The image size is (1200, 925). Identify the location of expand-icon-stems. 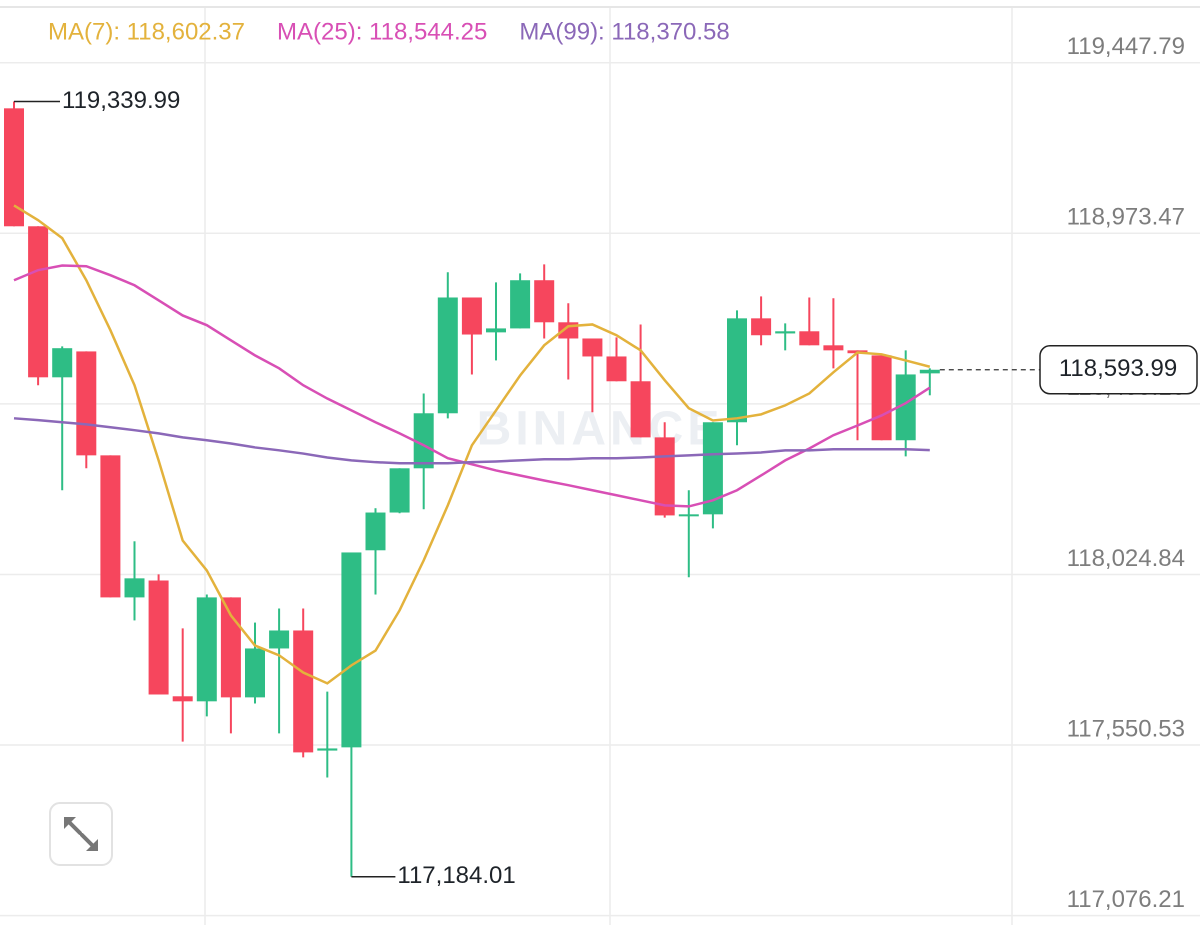
(81, 834).